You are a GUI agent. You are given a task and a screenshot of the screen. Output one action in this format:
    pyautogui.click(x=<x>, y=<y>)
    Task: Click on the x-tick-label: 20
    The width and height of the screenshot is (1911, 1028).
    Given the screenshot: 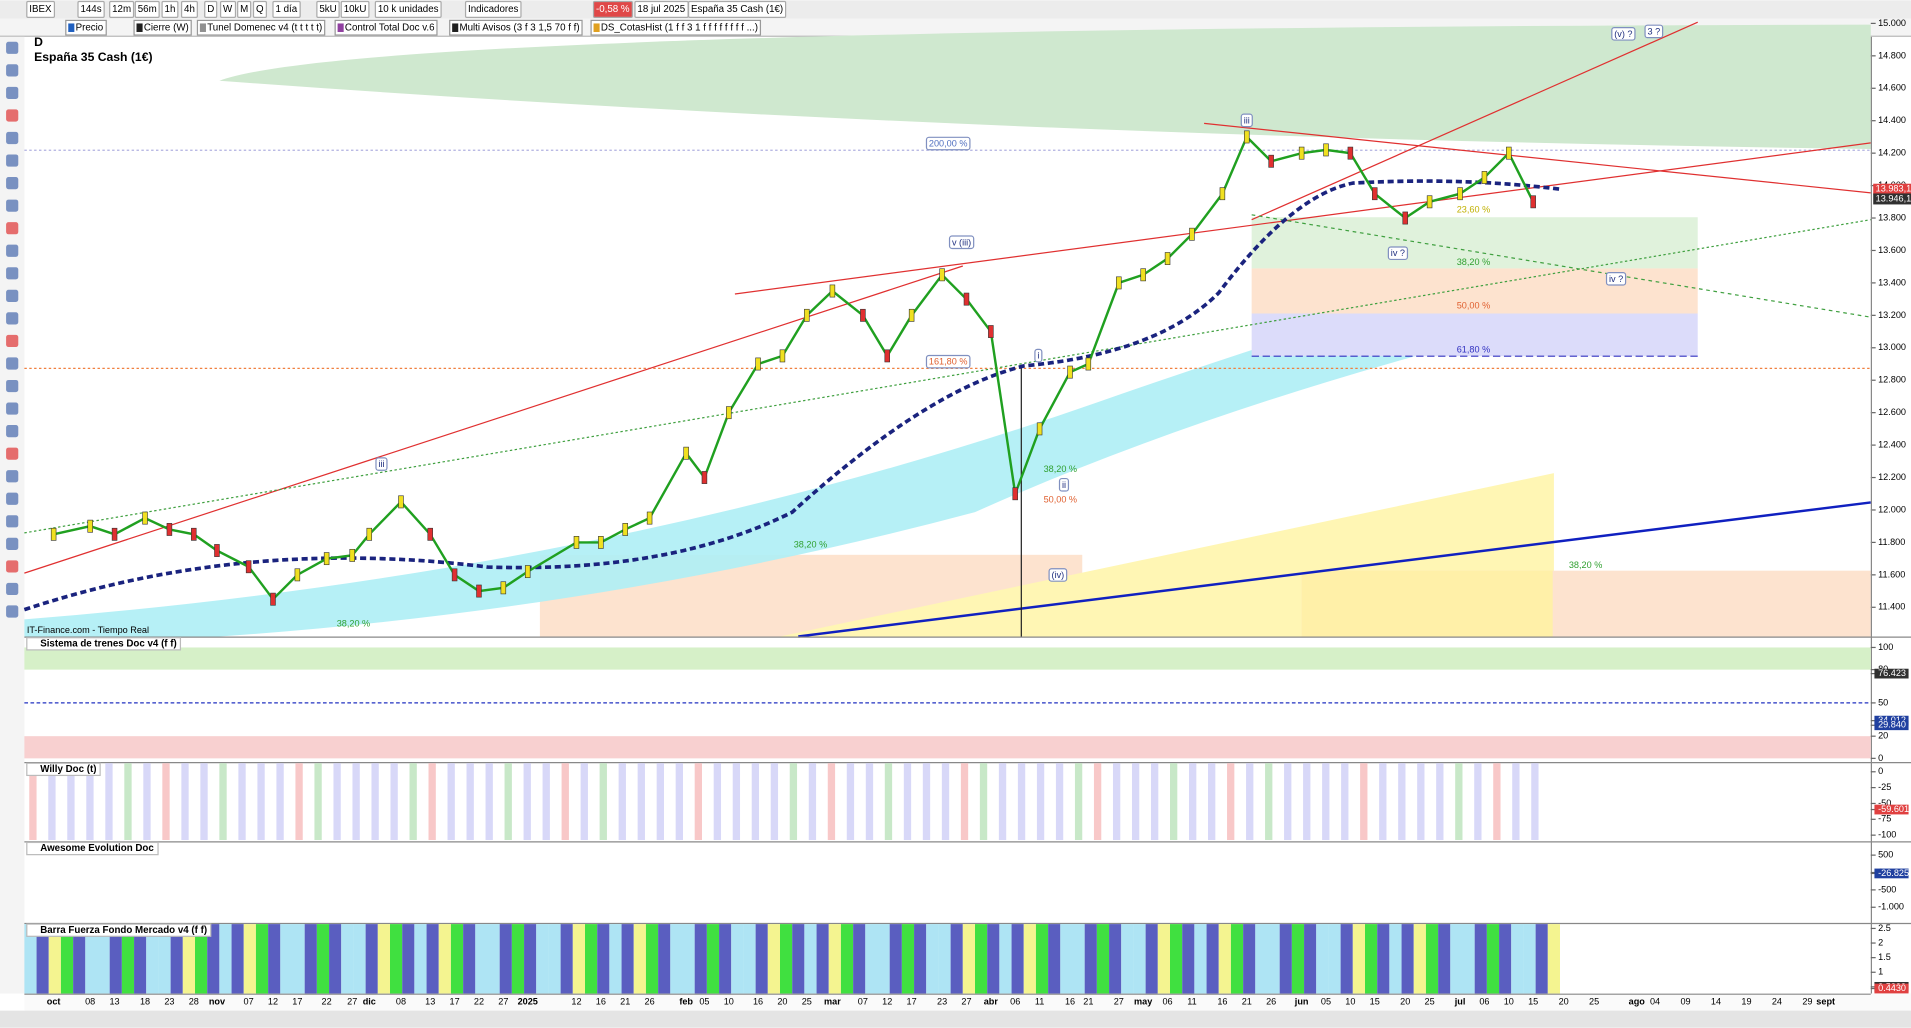 What is the action you would take?
    pyautogui.click(x=782, y=1002)
    